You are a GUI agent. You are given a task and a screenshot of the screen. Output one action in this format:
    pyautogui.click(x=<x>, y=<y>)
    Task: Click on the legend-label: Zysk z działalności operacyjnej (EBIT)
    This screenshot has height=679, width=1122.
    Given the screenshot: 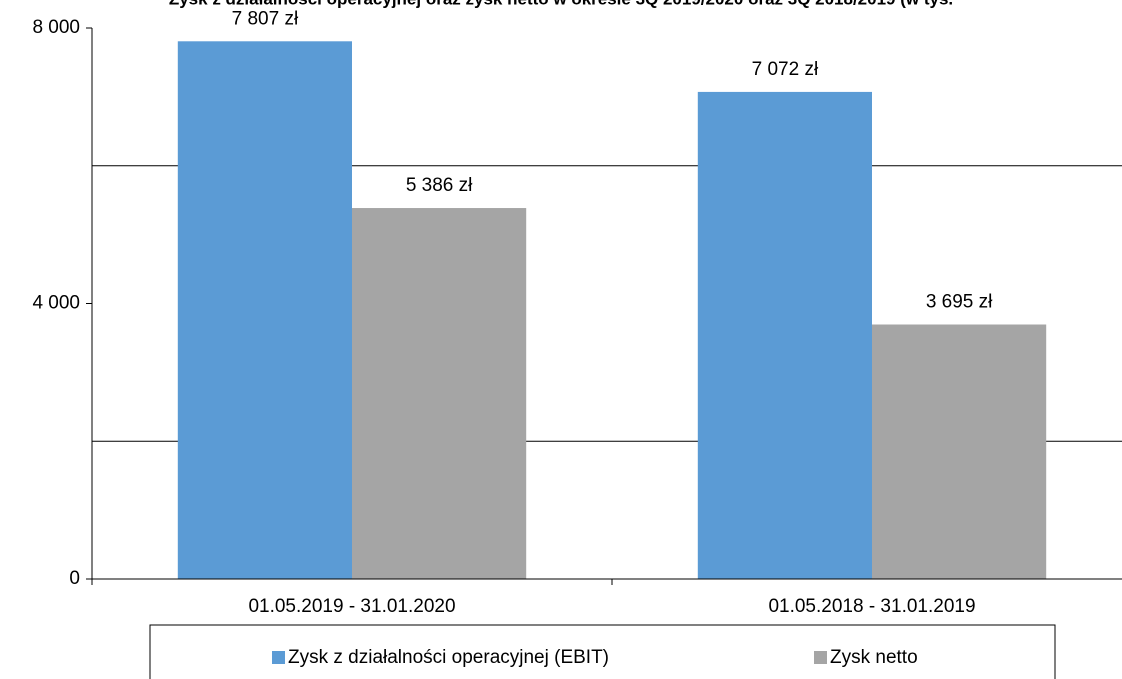 What is the action you would take?
    pyautogui.click(x=448, y=657)
    